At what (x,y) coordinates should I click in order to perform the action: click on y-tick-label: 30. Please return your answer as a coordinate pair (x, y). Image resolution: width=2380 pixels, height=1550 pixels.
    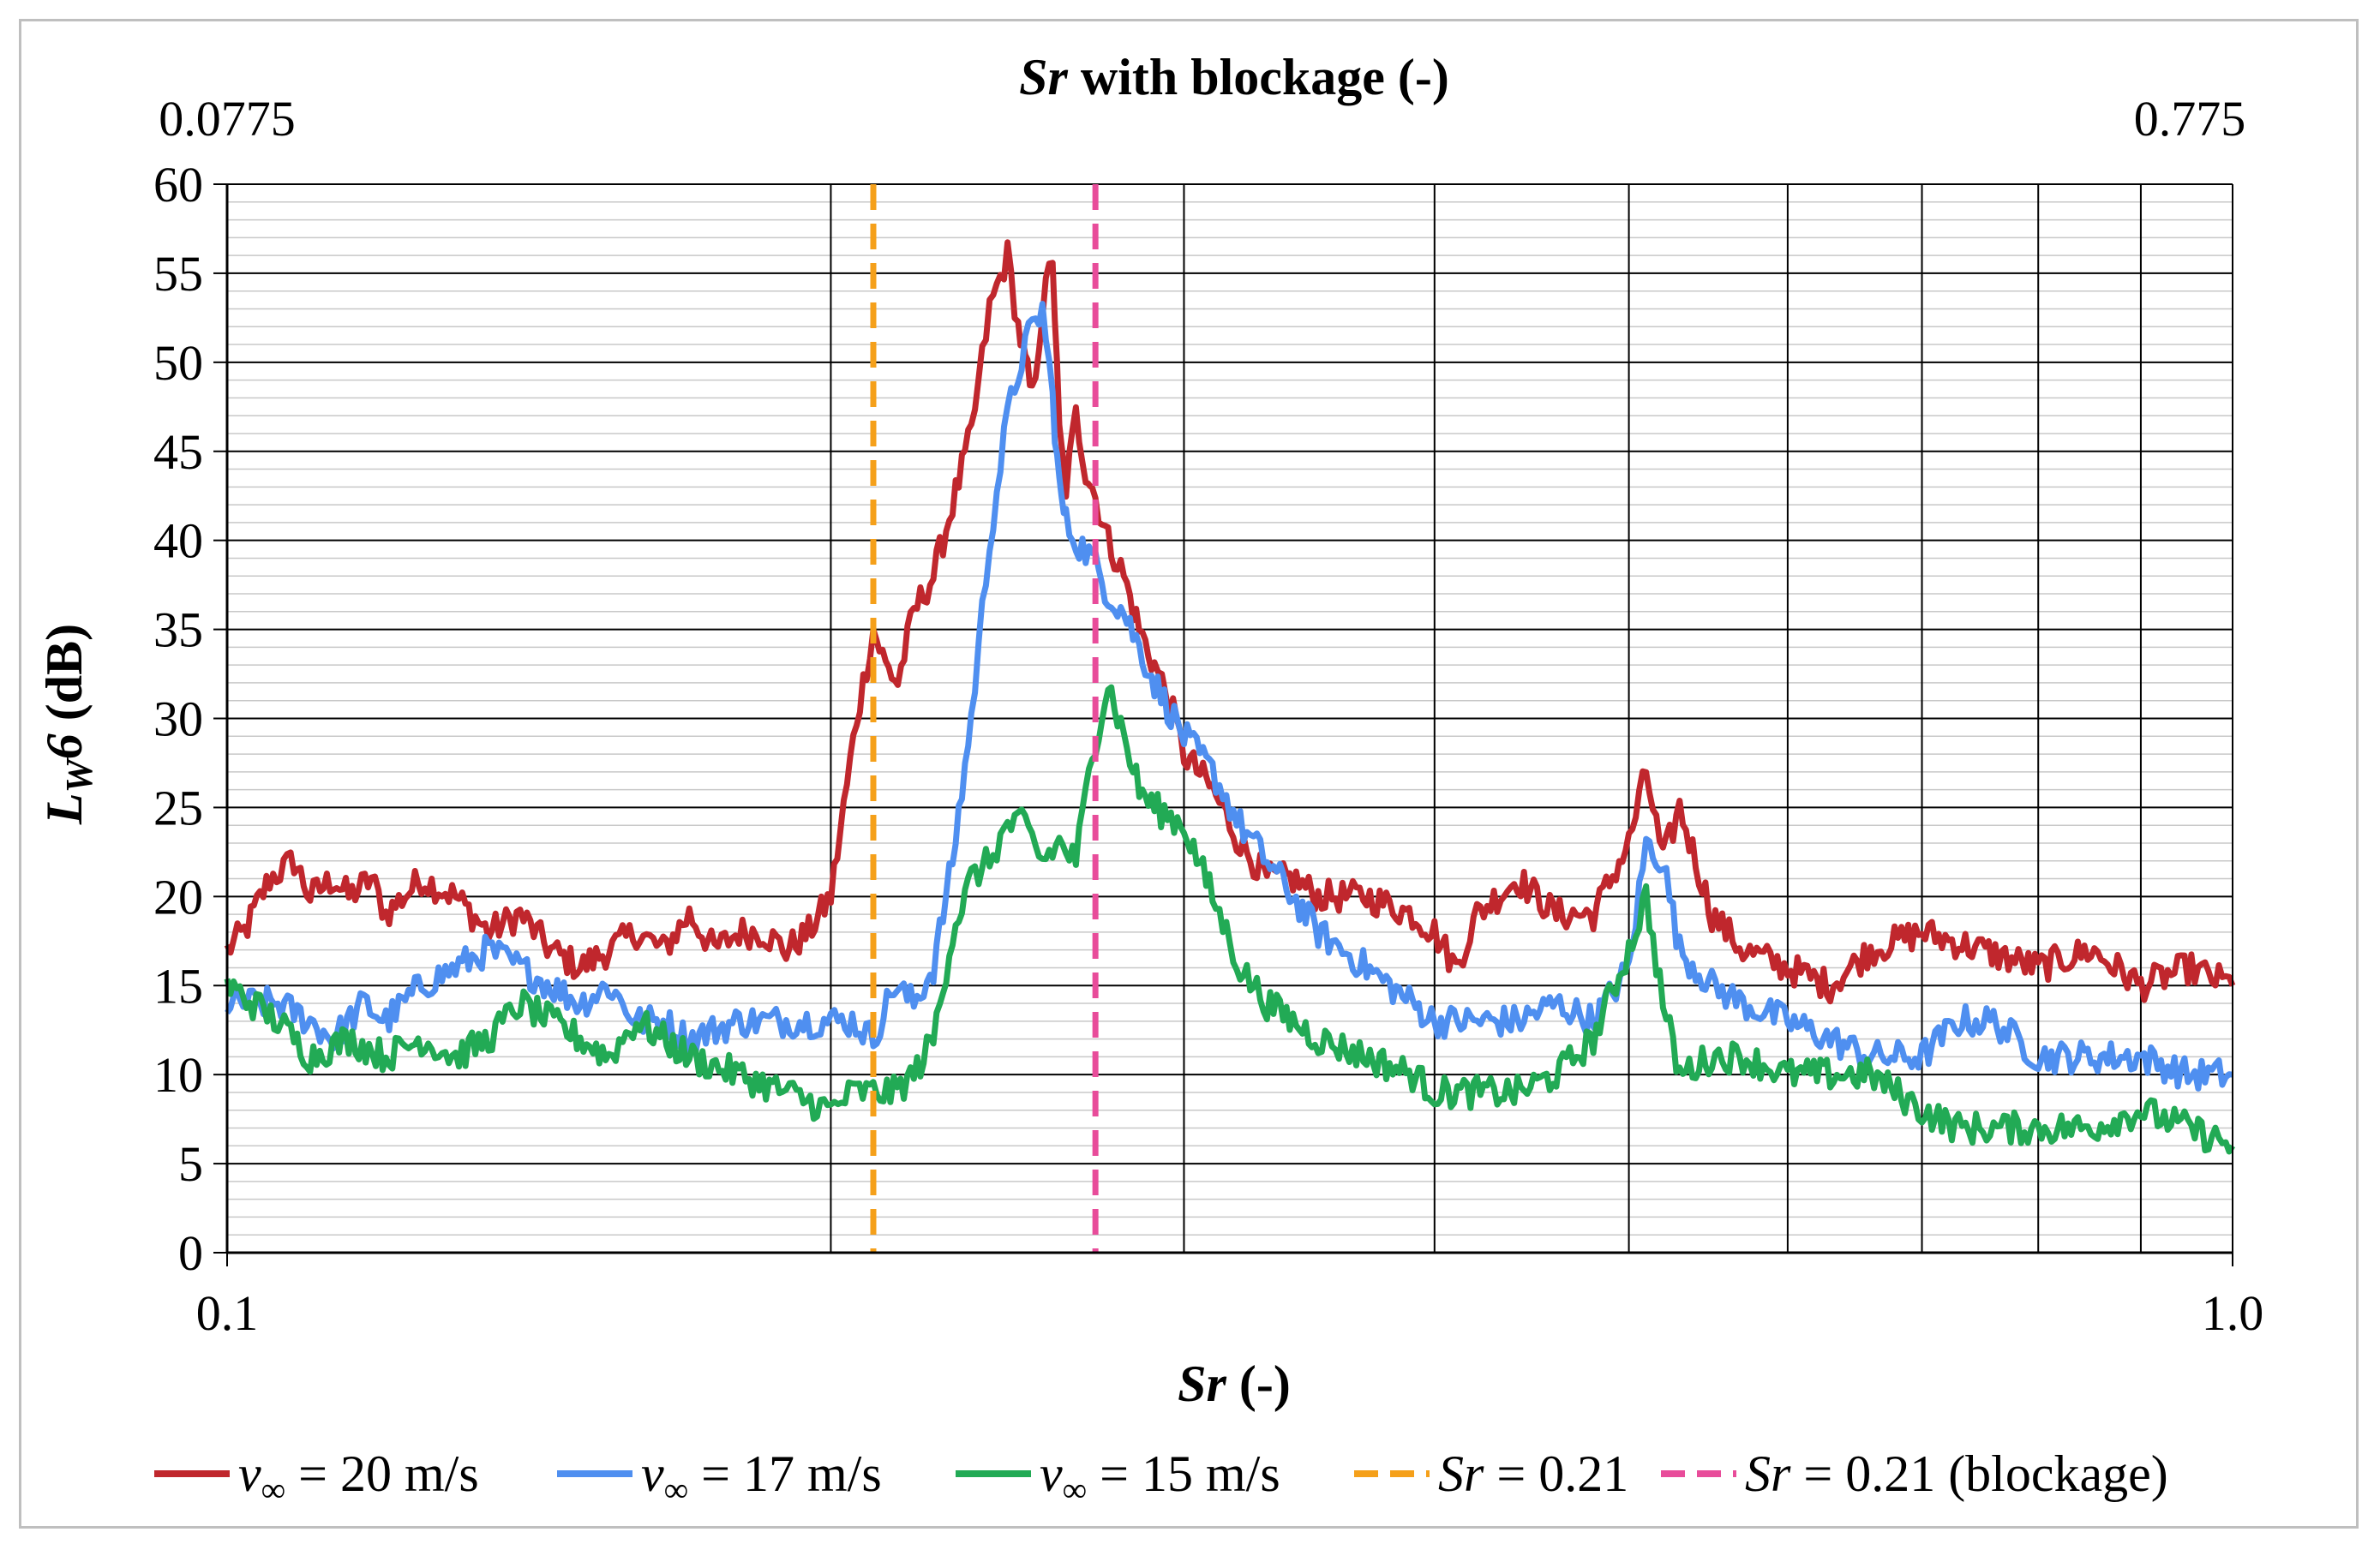
    Looking at the image, I should click on (178, 719).